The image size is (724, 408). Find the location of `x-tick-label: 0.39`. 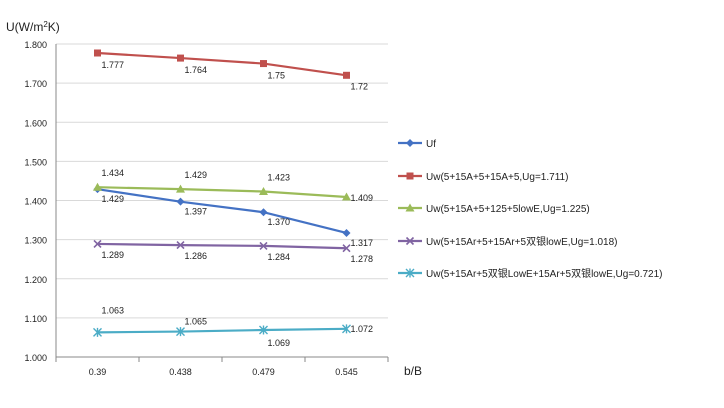

x-tick-label: 0.39 is located at coordinates (98, 372).